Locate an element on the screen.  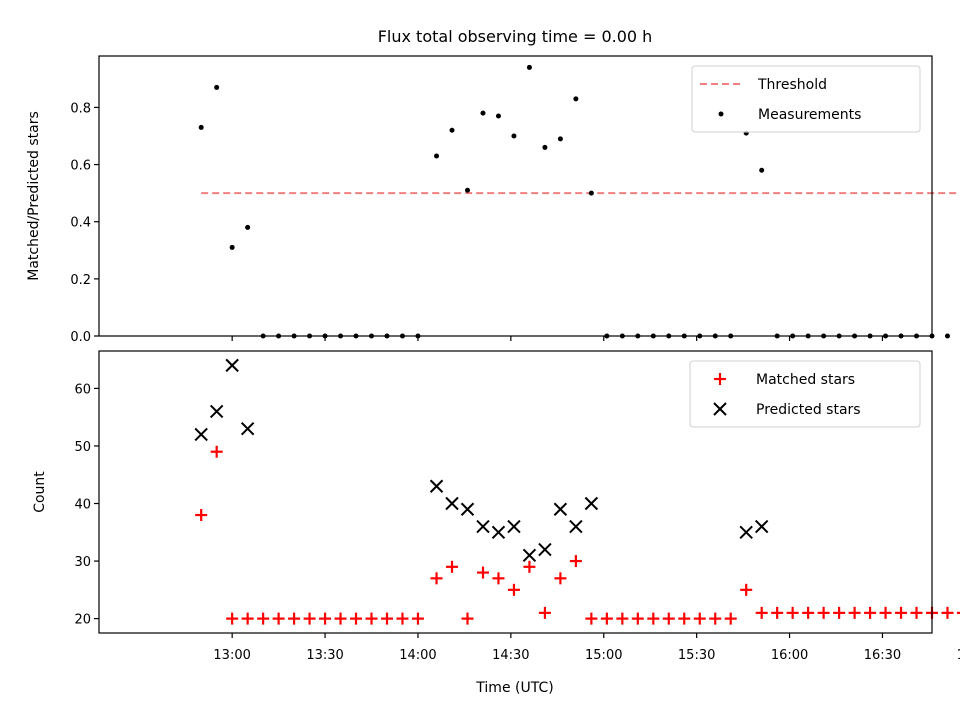
chart-title: Flux total observing time = 0.00 h is located at coordinates (515, 36).